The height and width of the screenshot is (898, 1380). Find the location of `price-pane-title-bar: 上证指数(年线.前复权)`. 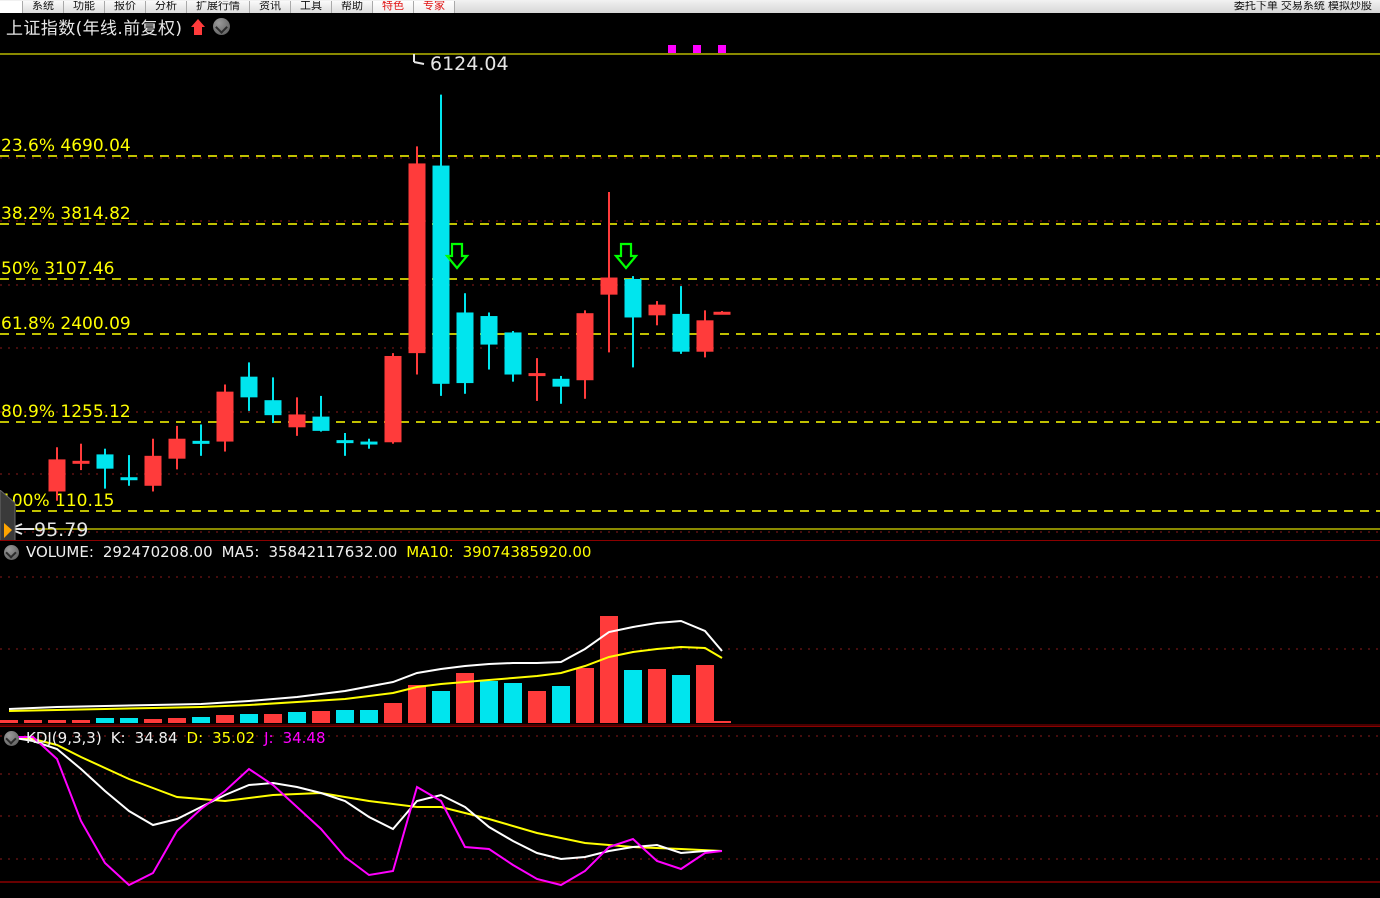

price-pane-title-bar: 上证指数(年线.前复权) is located at coordinates (690, 26).